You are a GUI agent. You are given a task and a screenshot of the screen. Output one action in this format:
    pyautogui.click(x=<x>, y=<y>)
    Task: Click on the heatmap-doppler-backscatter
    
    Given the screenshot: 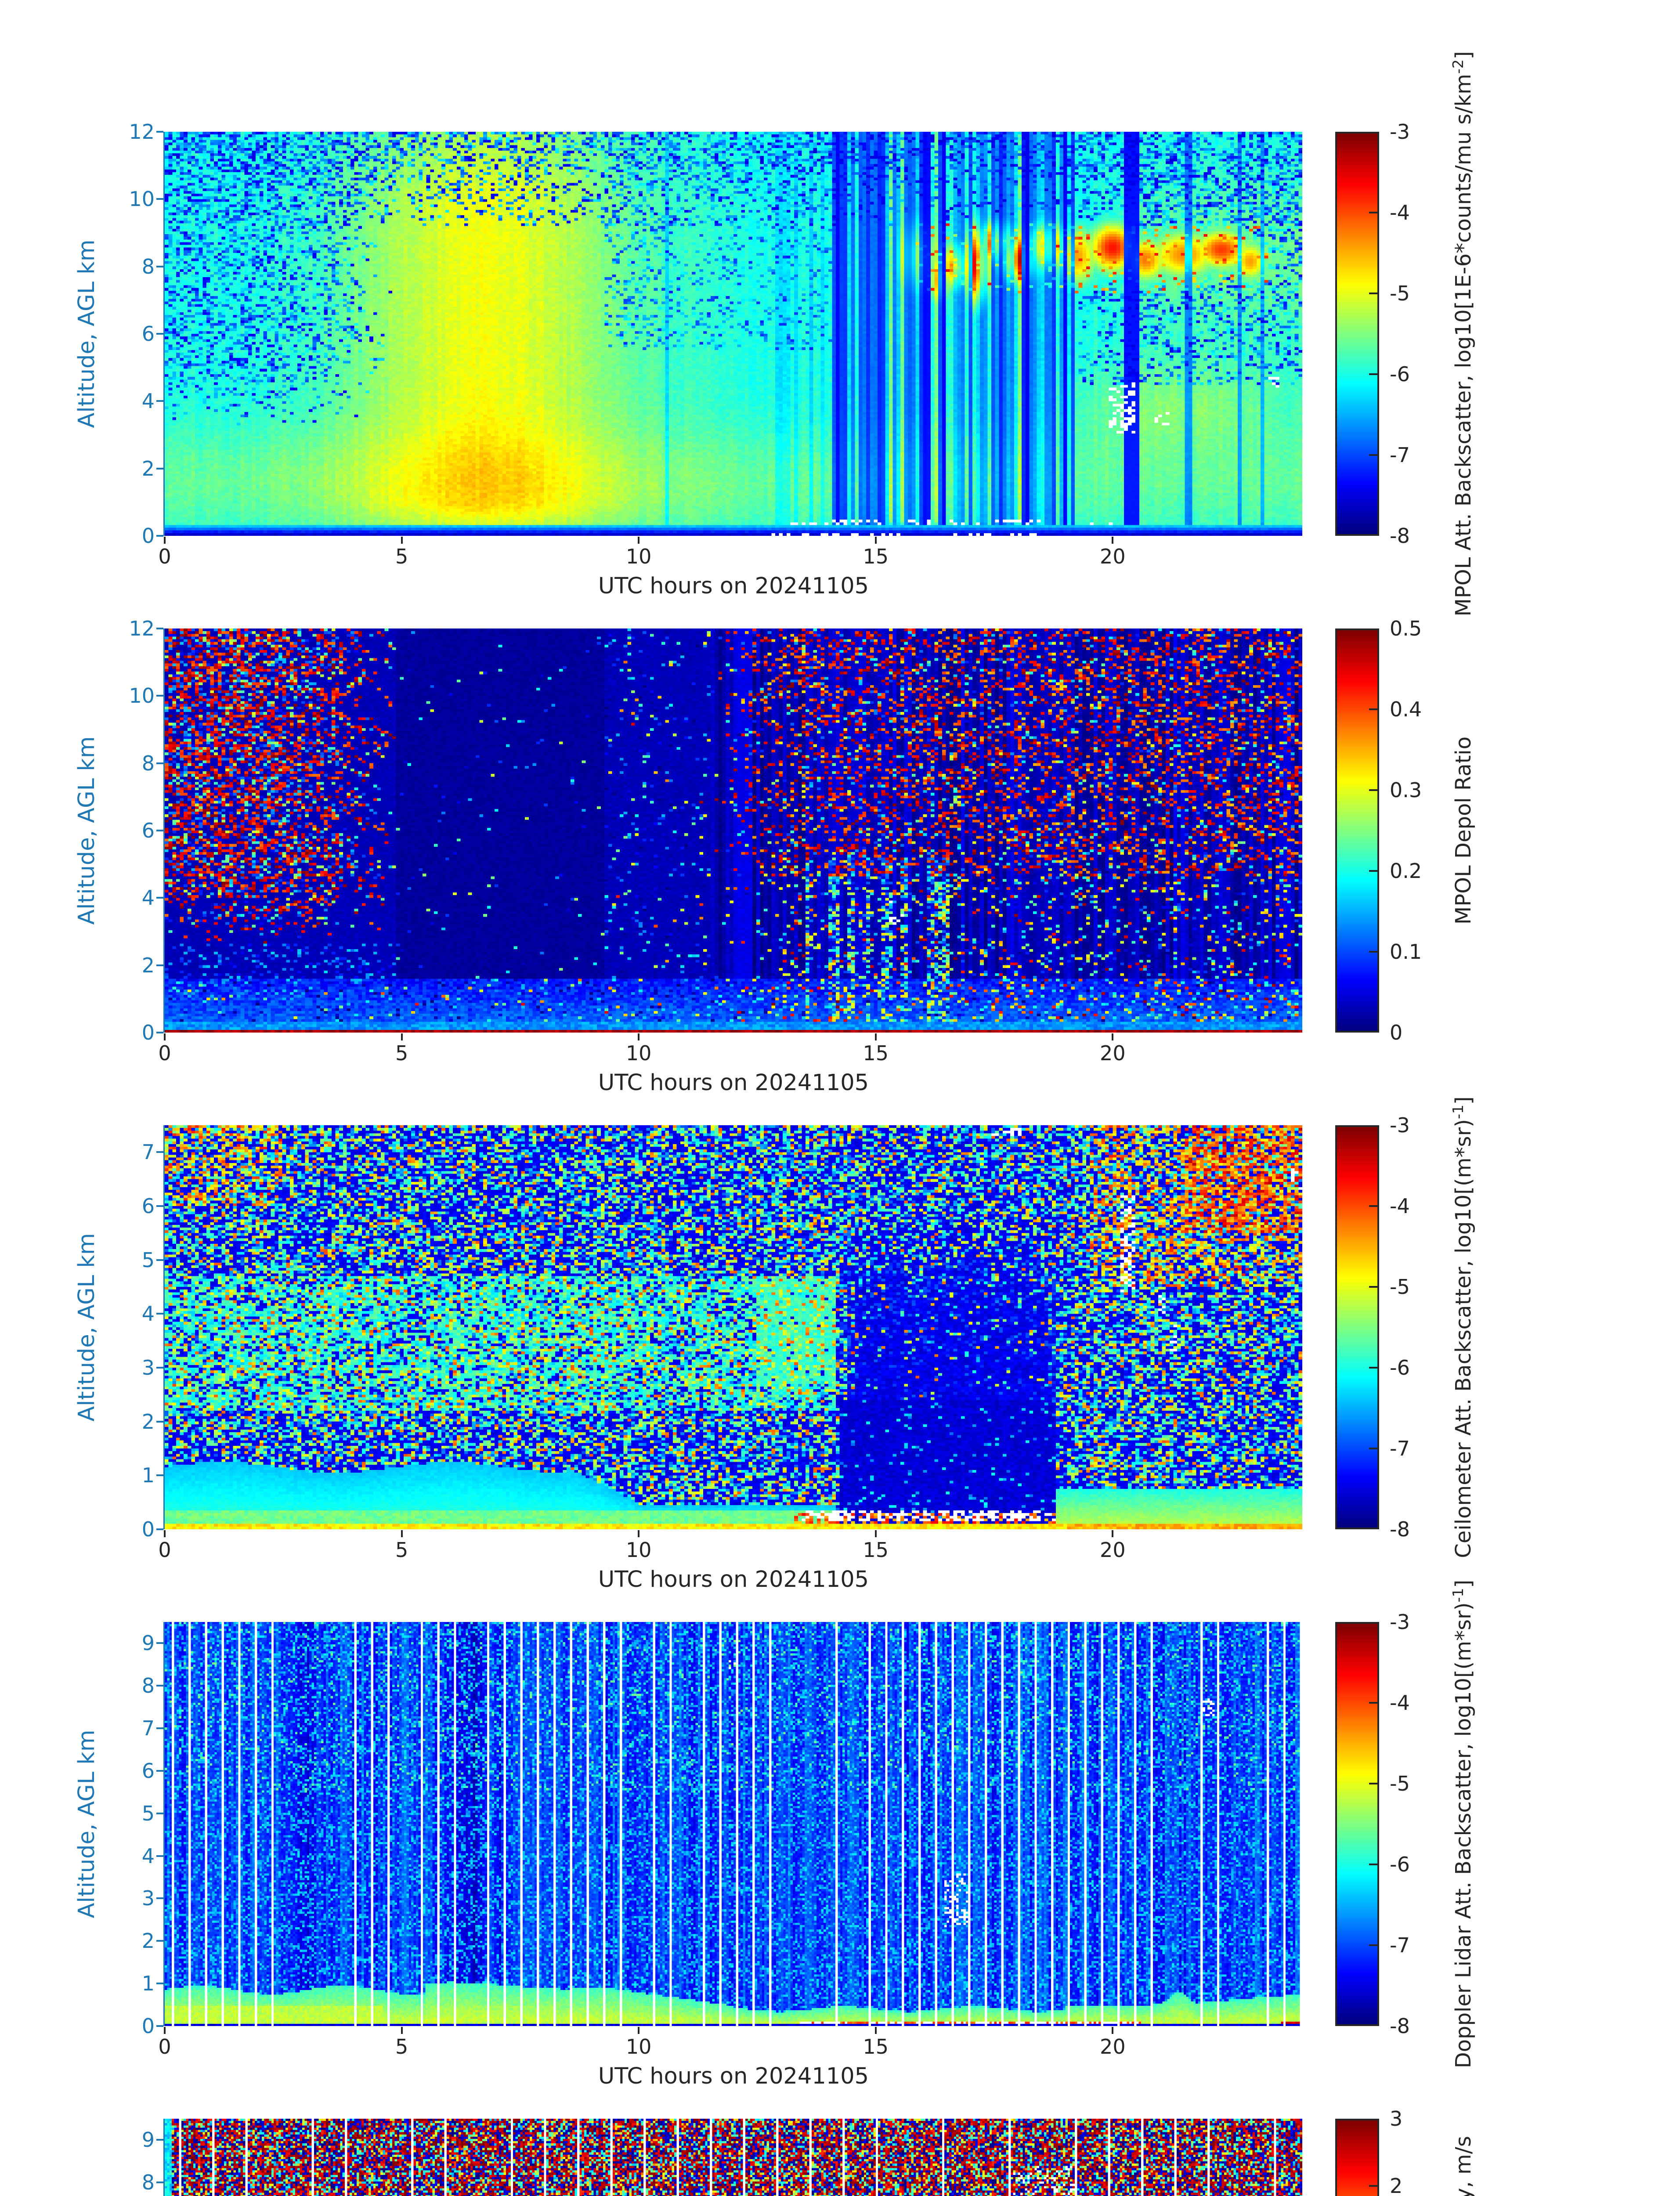 What is the action you would take?
    pyautogui.click(x=733, y=1824)
    